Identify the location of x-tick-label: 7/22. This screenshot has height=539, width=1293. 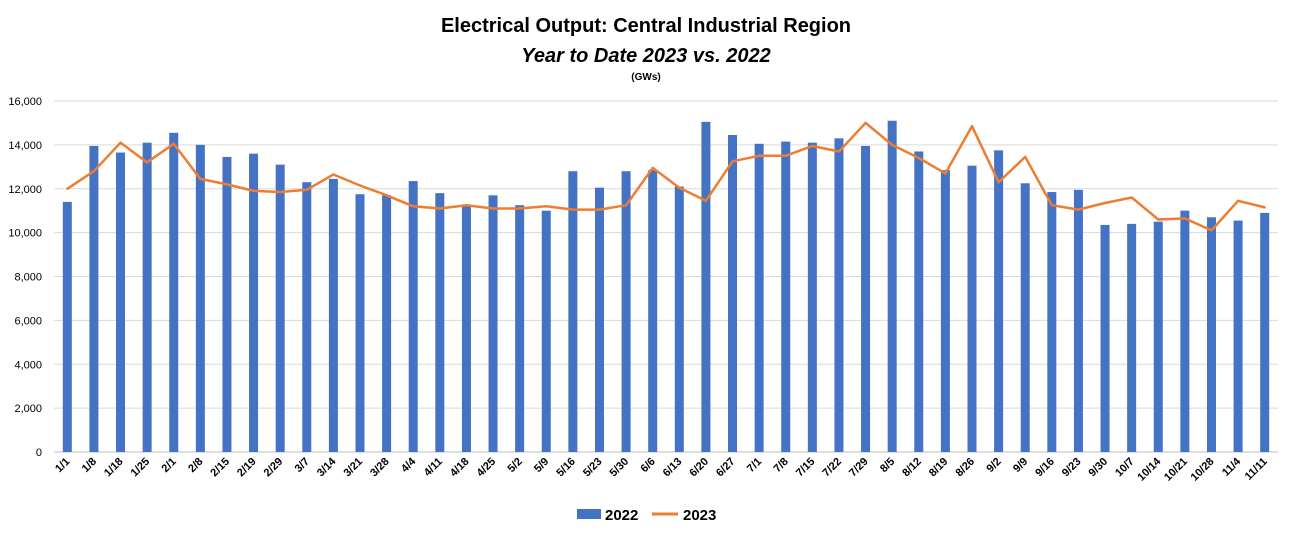
(832, 468).